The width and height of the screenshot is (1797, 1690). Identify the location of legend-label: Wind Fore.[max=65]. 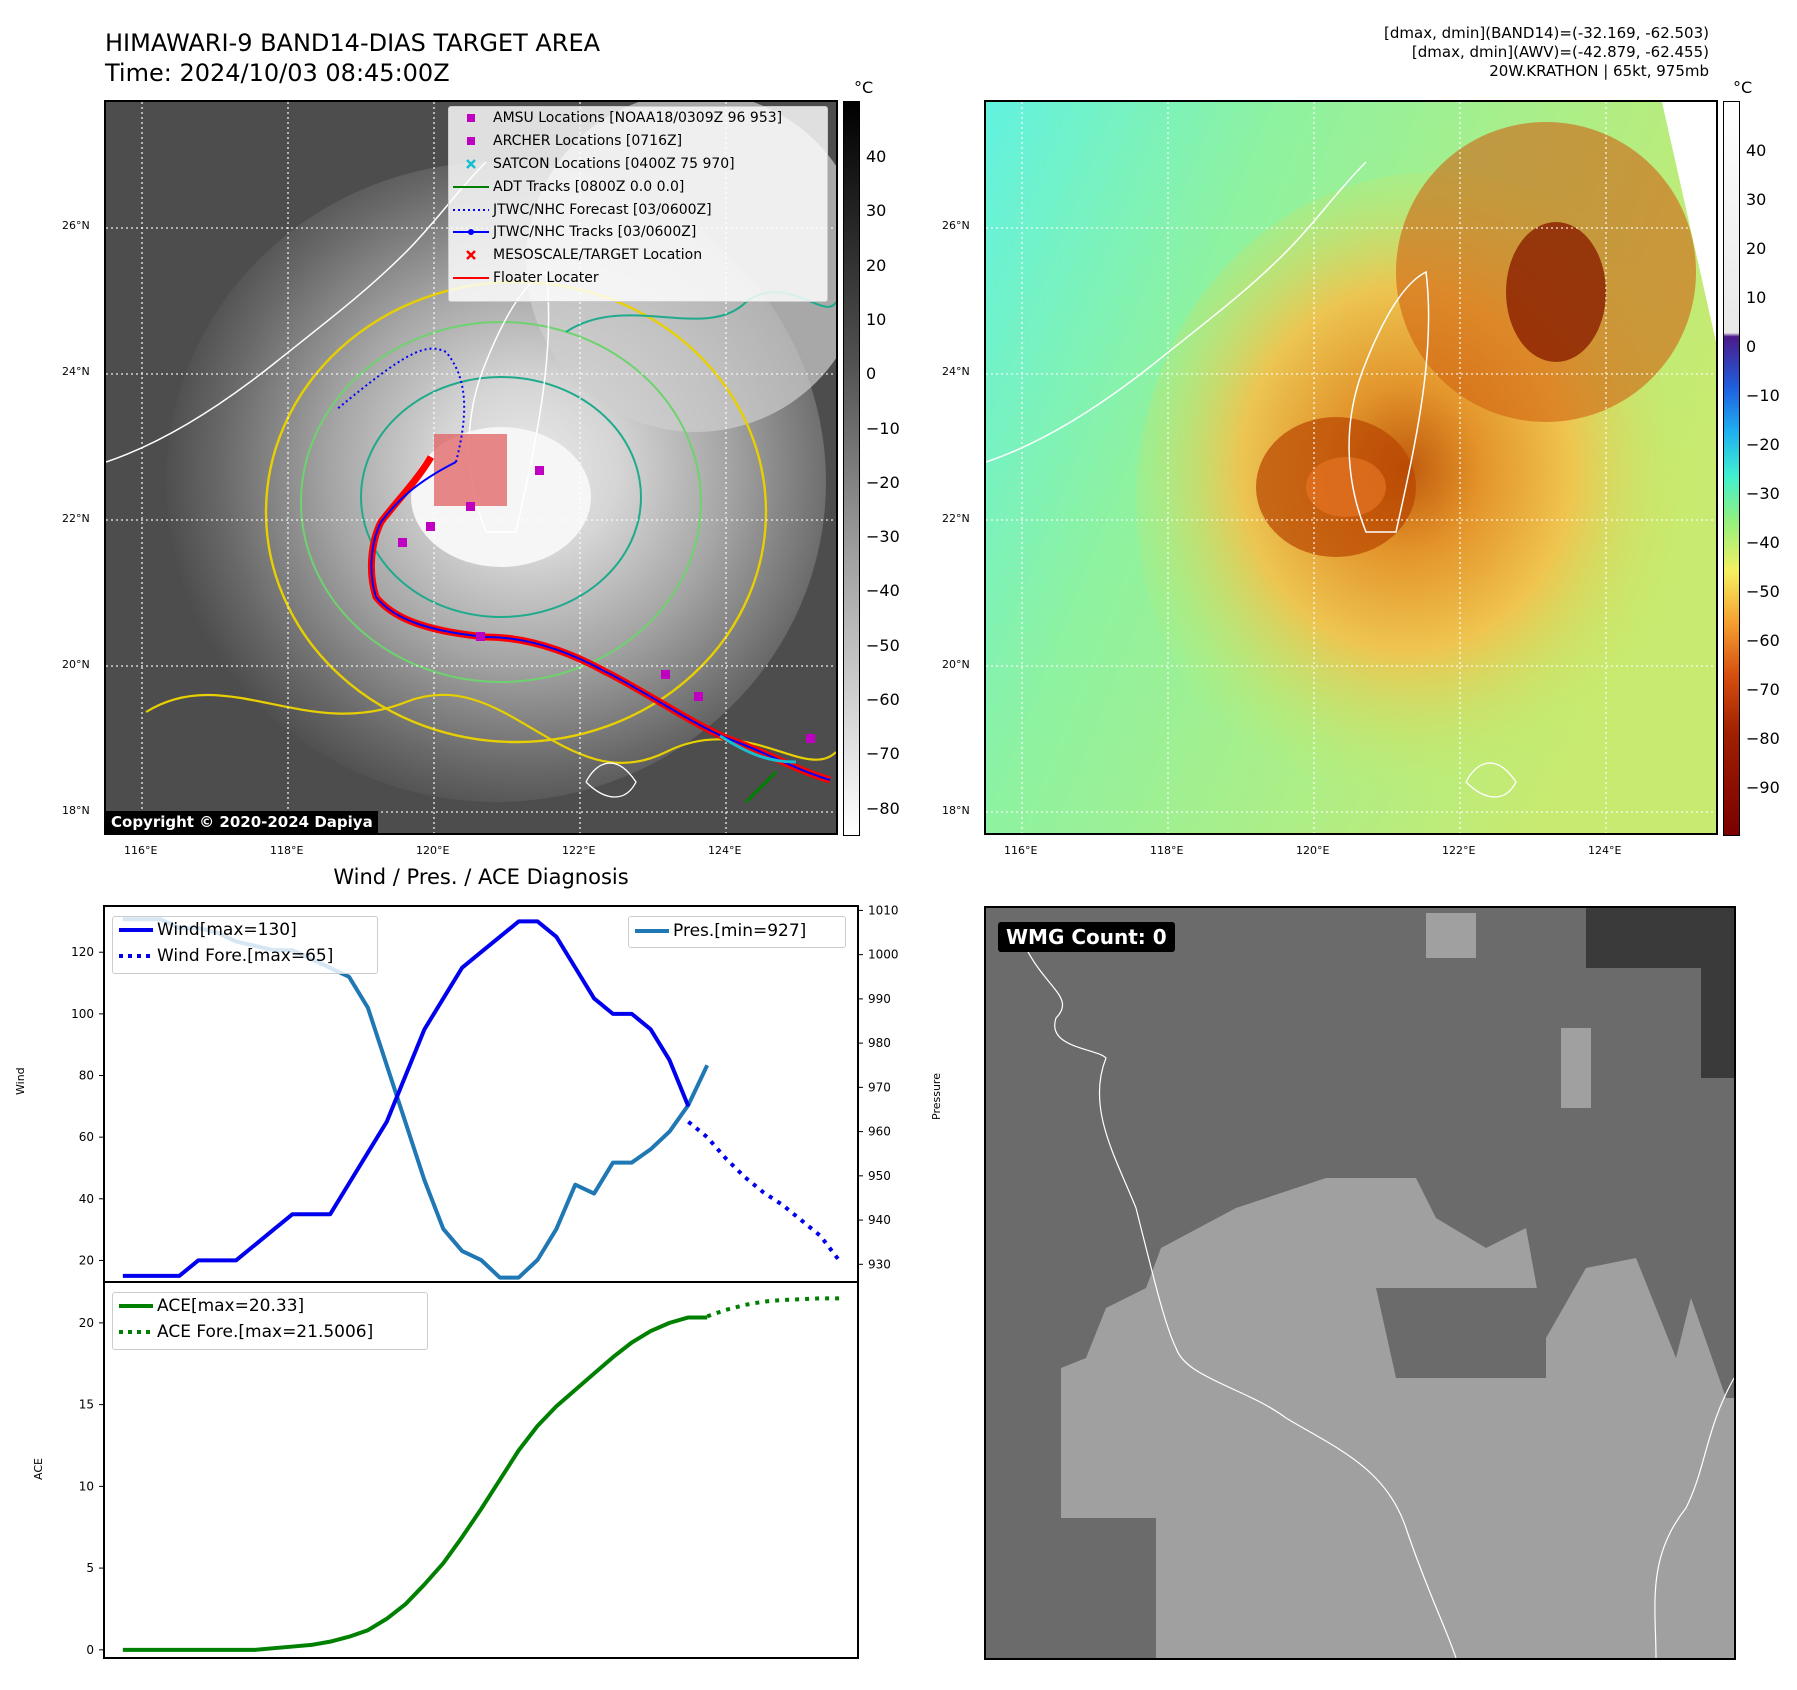
(245, 956).